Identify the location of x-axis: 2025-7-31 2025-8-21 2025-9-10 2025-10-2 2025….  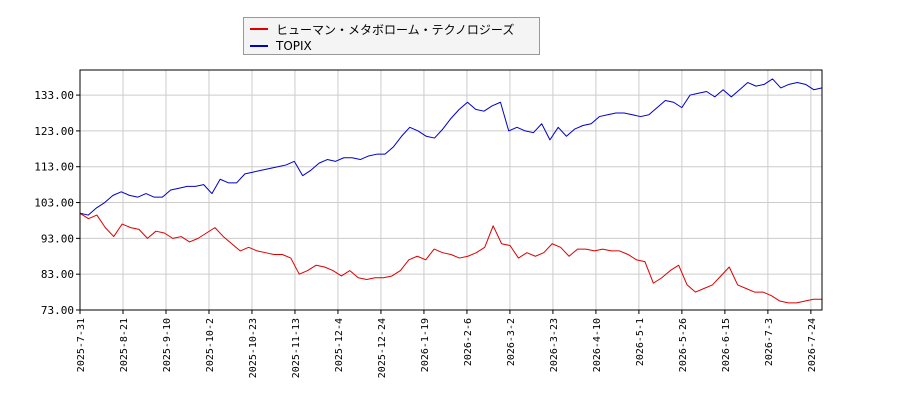
(447, 344).